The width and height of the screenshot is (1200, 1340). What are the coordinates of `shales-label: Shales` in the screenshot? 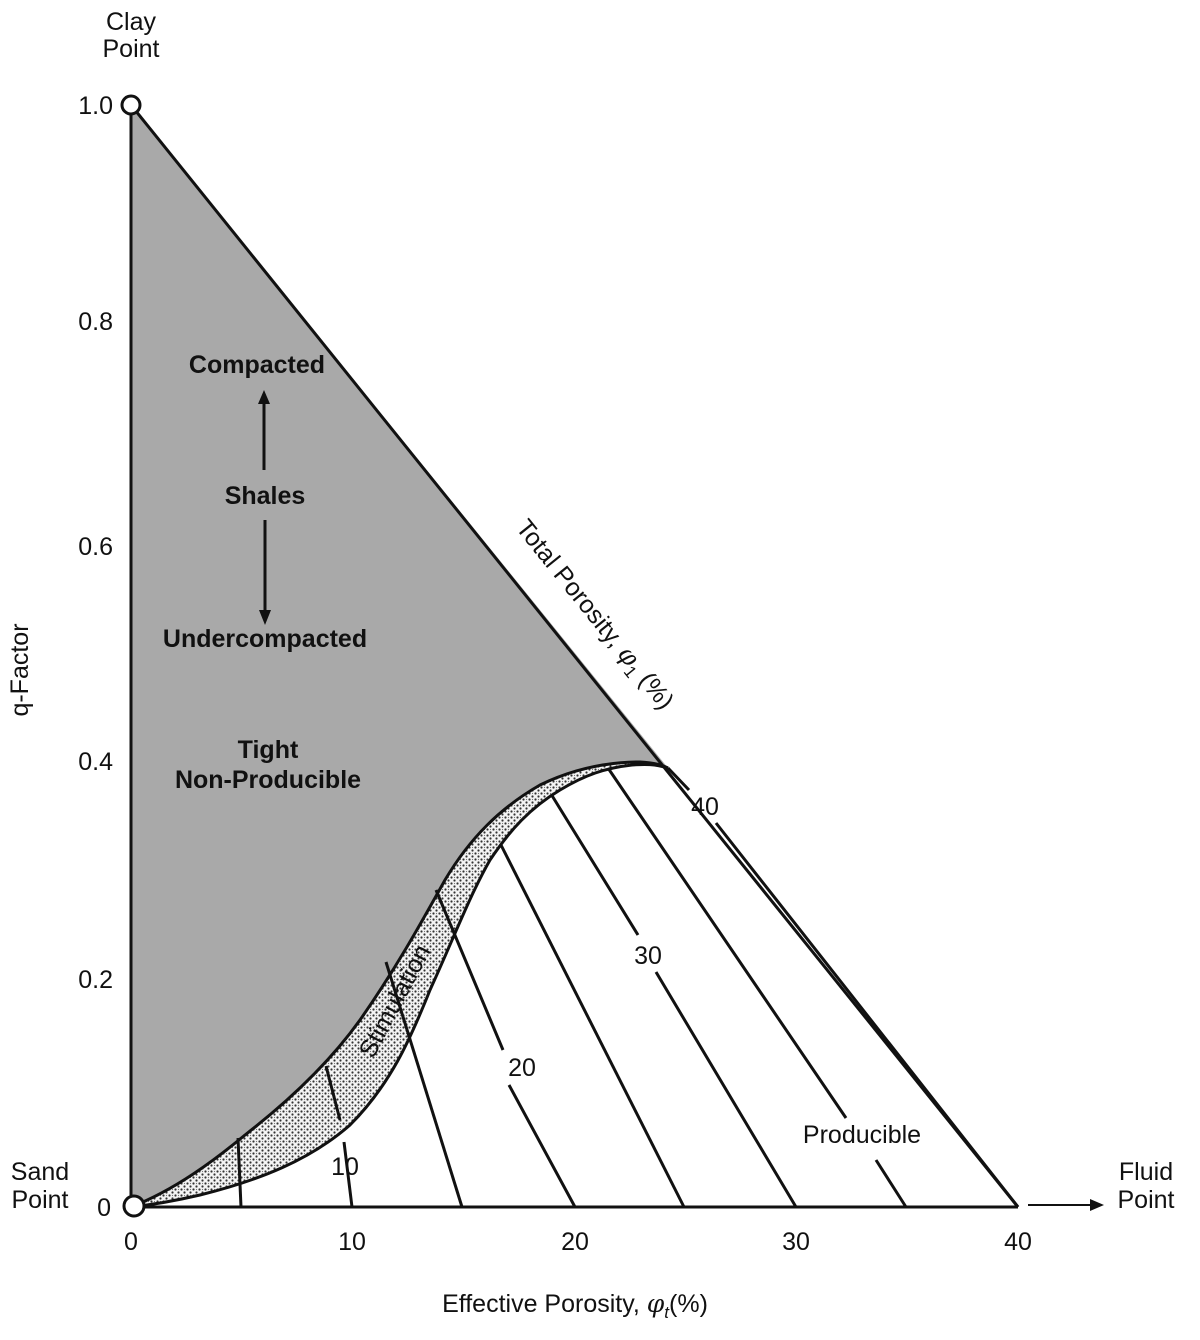 It's located at (265, 496).